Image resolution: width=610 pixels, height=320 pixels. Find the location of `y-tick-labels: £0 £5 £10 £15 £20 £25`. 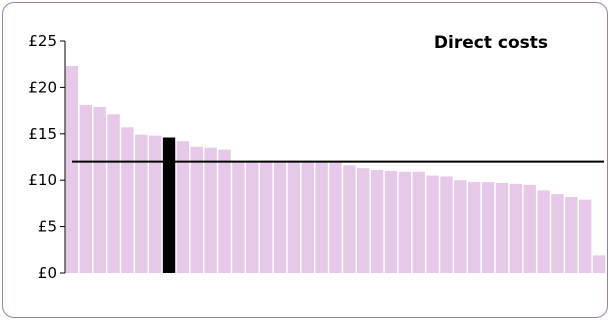

y-tick-labels: £0 £5 £10 £15 £20 £25 is located at coordinates (42, 157).